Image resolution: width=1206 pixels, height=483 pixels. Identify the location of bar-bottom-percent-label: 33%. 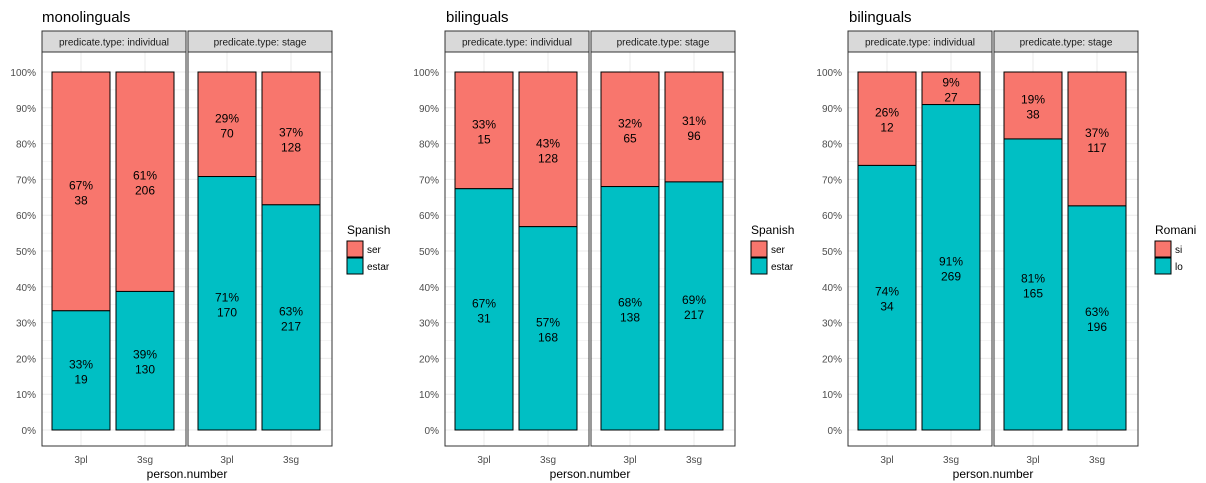
(81, 364).